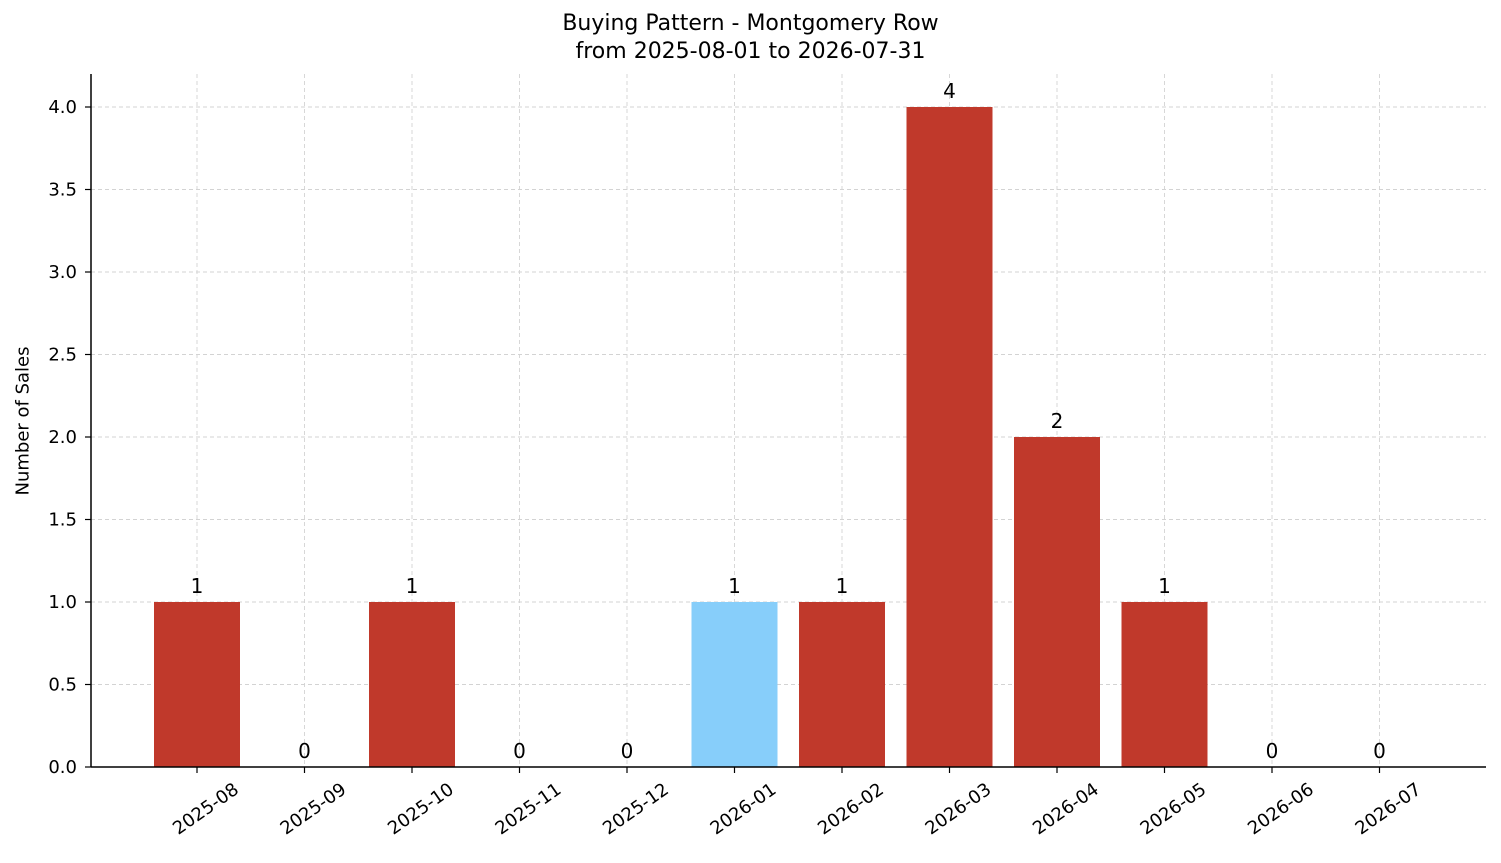 Image resolution: width=1501 pixels, height=863 pixels. I want to click on y-tick-label: 0.5, so click(62, 685).